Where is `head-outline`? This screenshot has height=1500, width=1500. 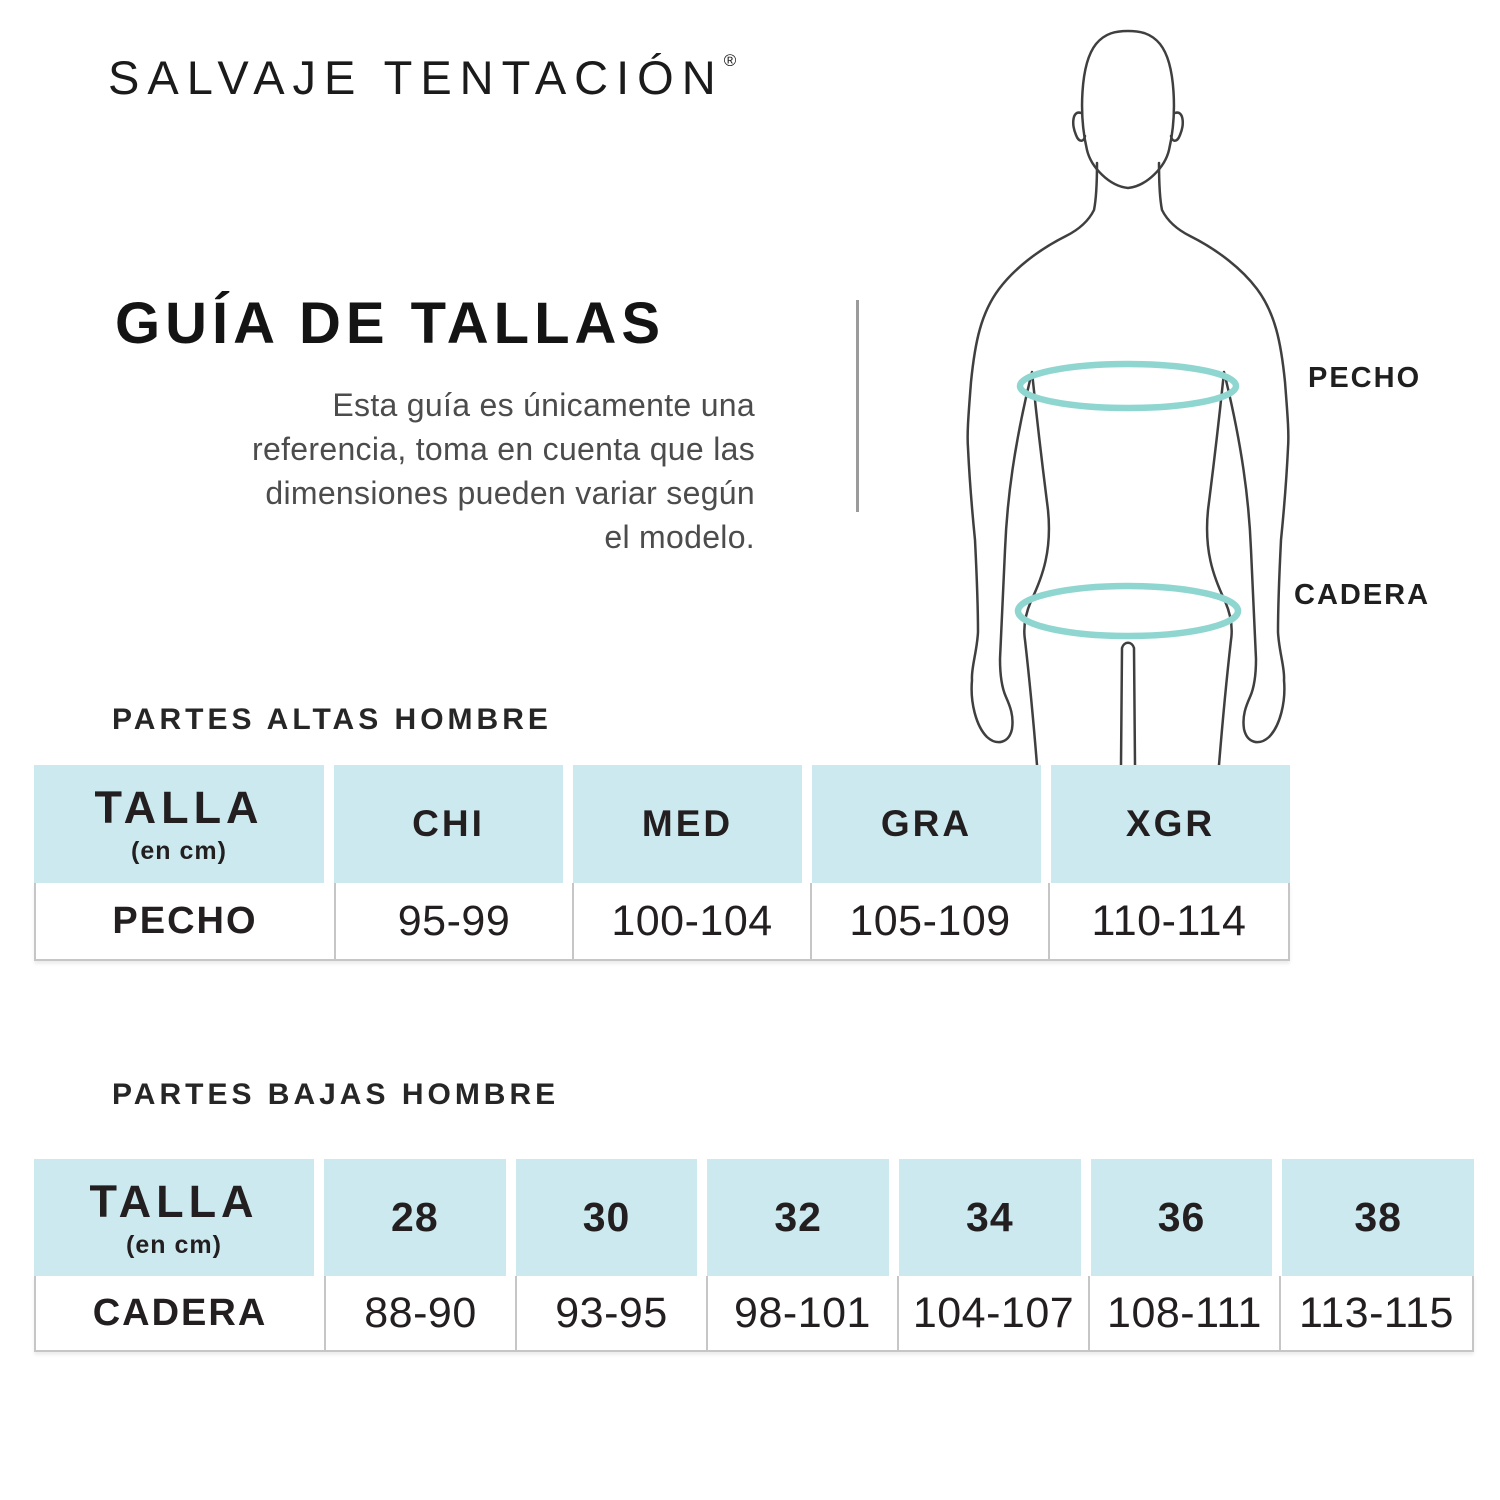
head-outline is located at coordinates (1128, 109).